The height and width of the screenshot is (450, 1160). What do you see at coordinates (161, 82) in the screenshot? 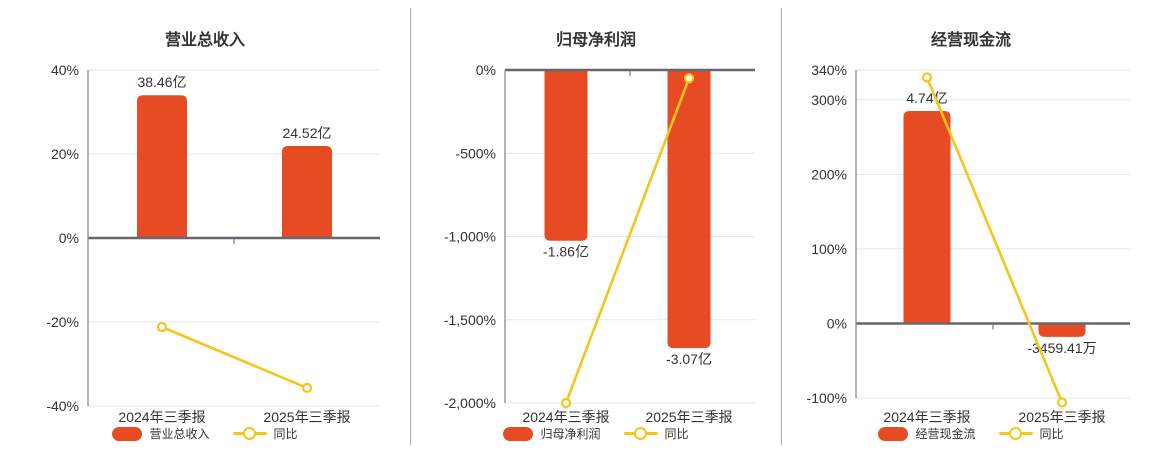
I see `bar-value-label: 38.46亿` at bounding box center [161, 82].